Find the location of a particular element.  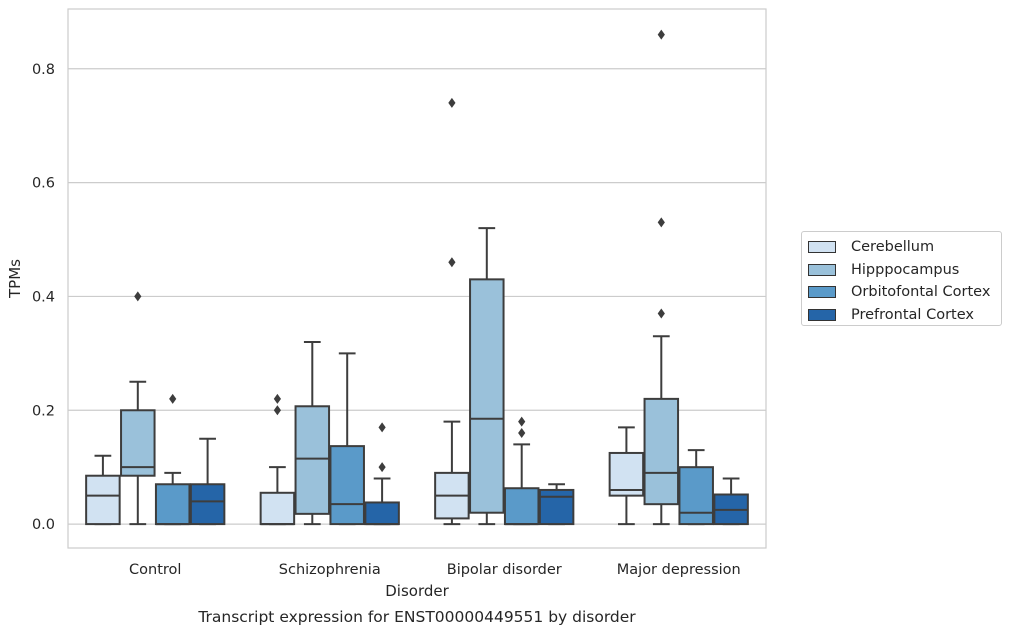

y-tick-labels: 0.0 0.2 0.4 0.6 0.8 is located at coordinates (43, 297).